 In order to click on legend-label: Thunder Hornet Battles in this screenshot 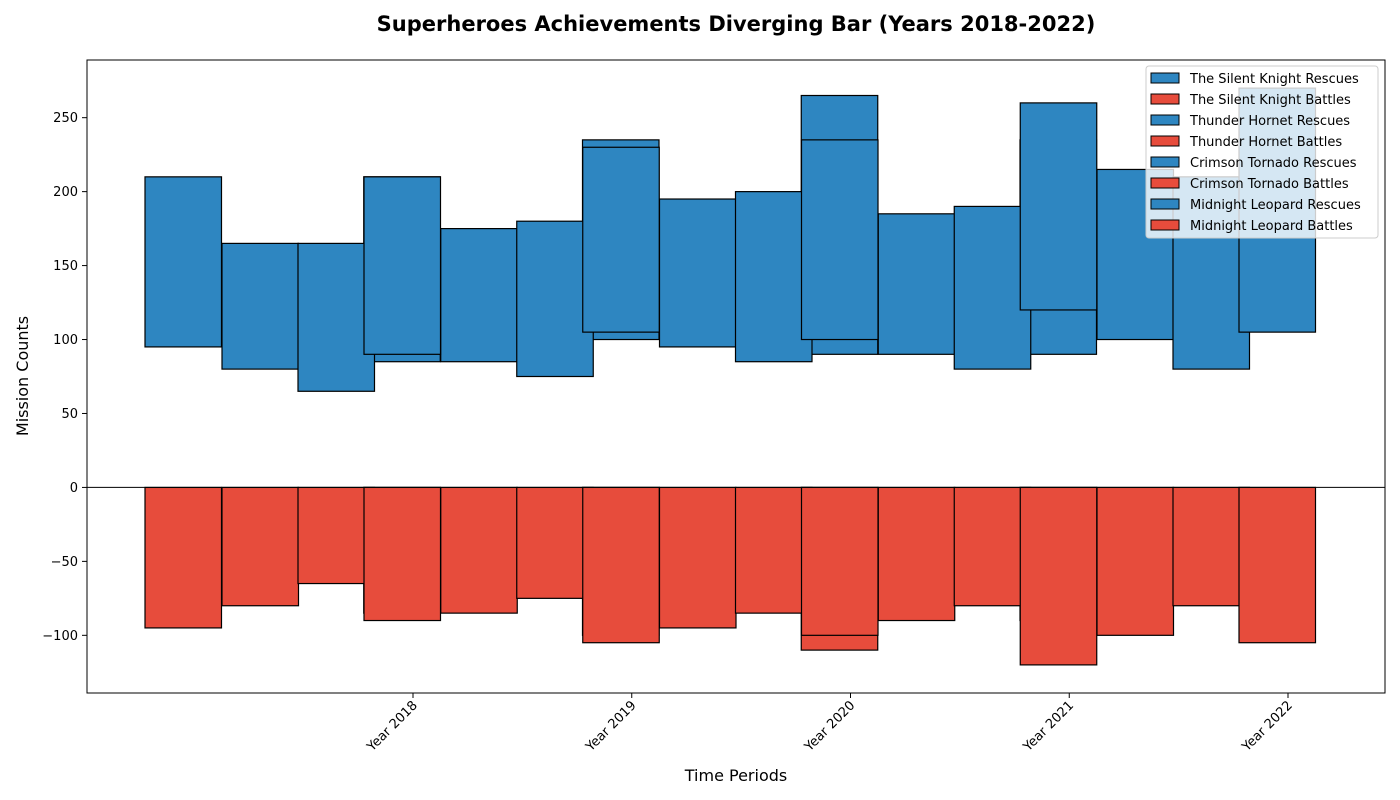, I will do `click(1265, 142)`.